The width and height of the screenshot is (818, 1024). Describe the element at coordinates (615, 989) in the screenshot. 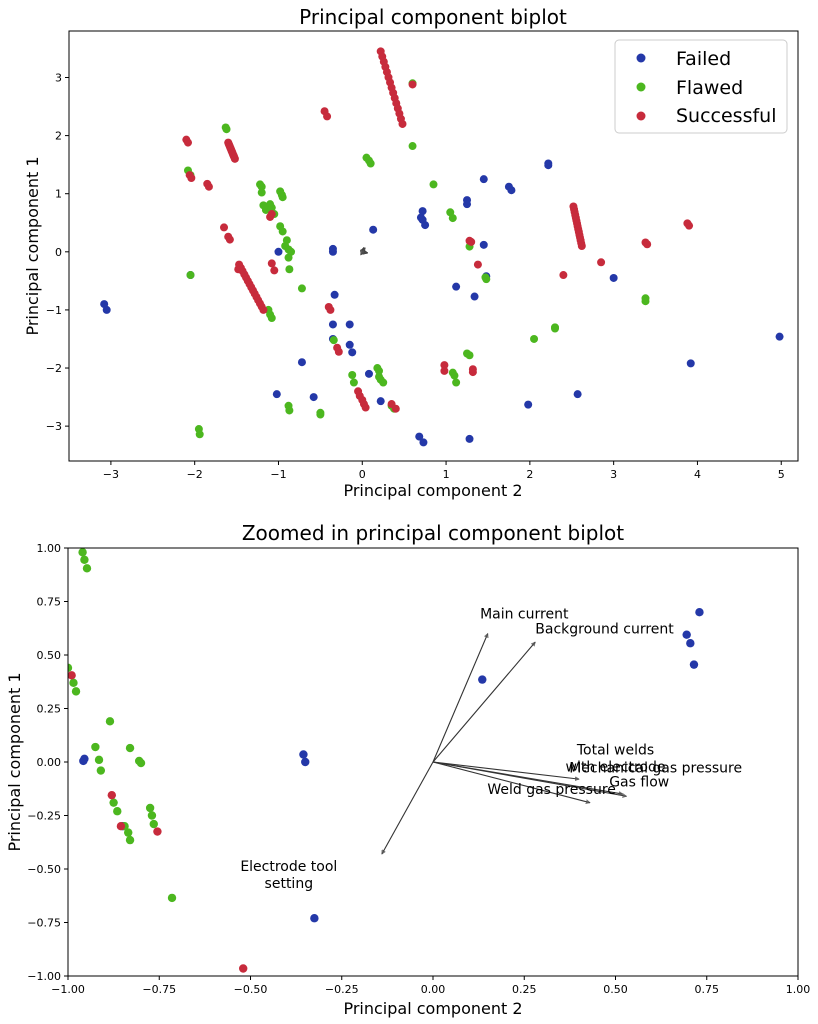

I see `x-tick-label: 0.50` at that location.